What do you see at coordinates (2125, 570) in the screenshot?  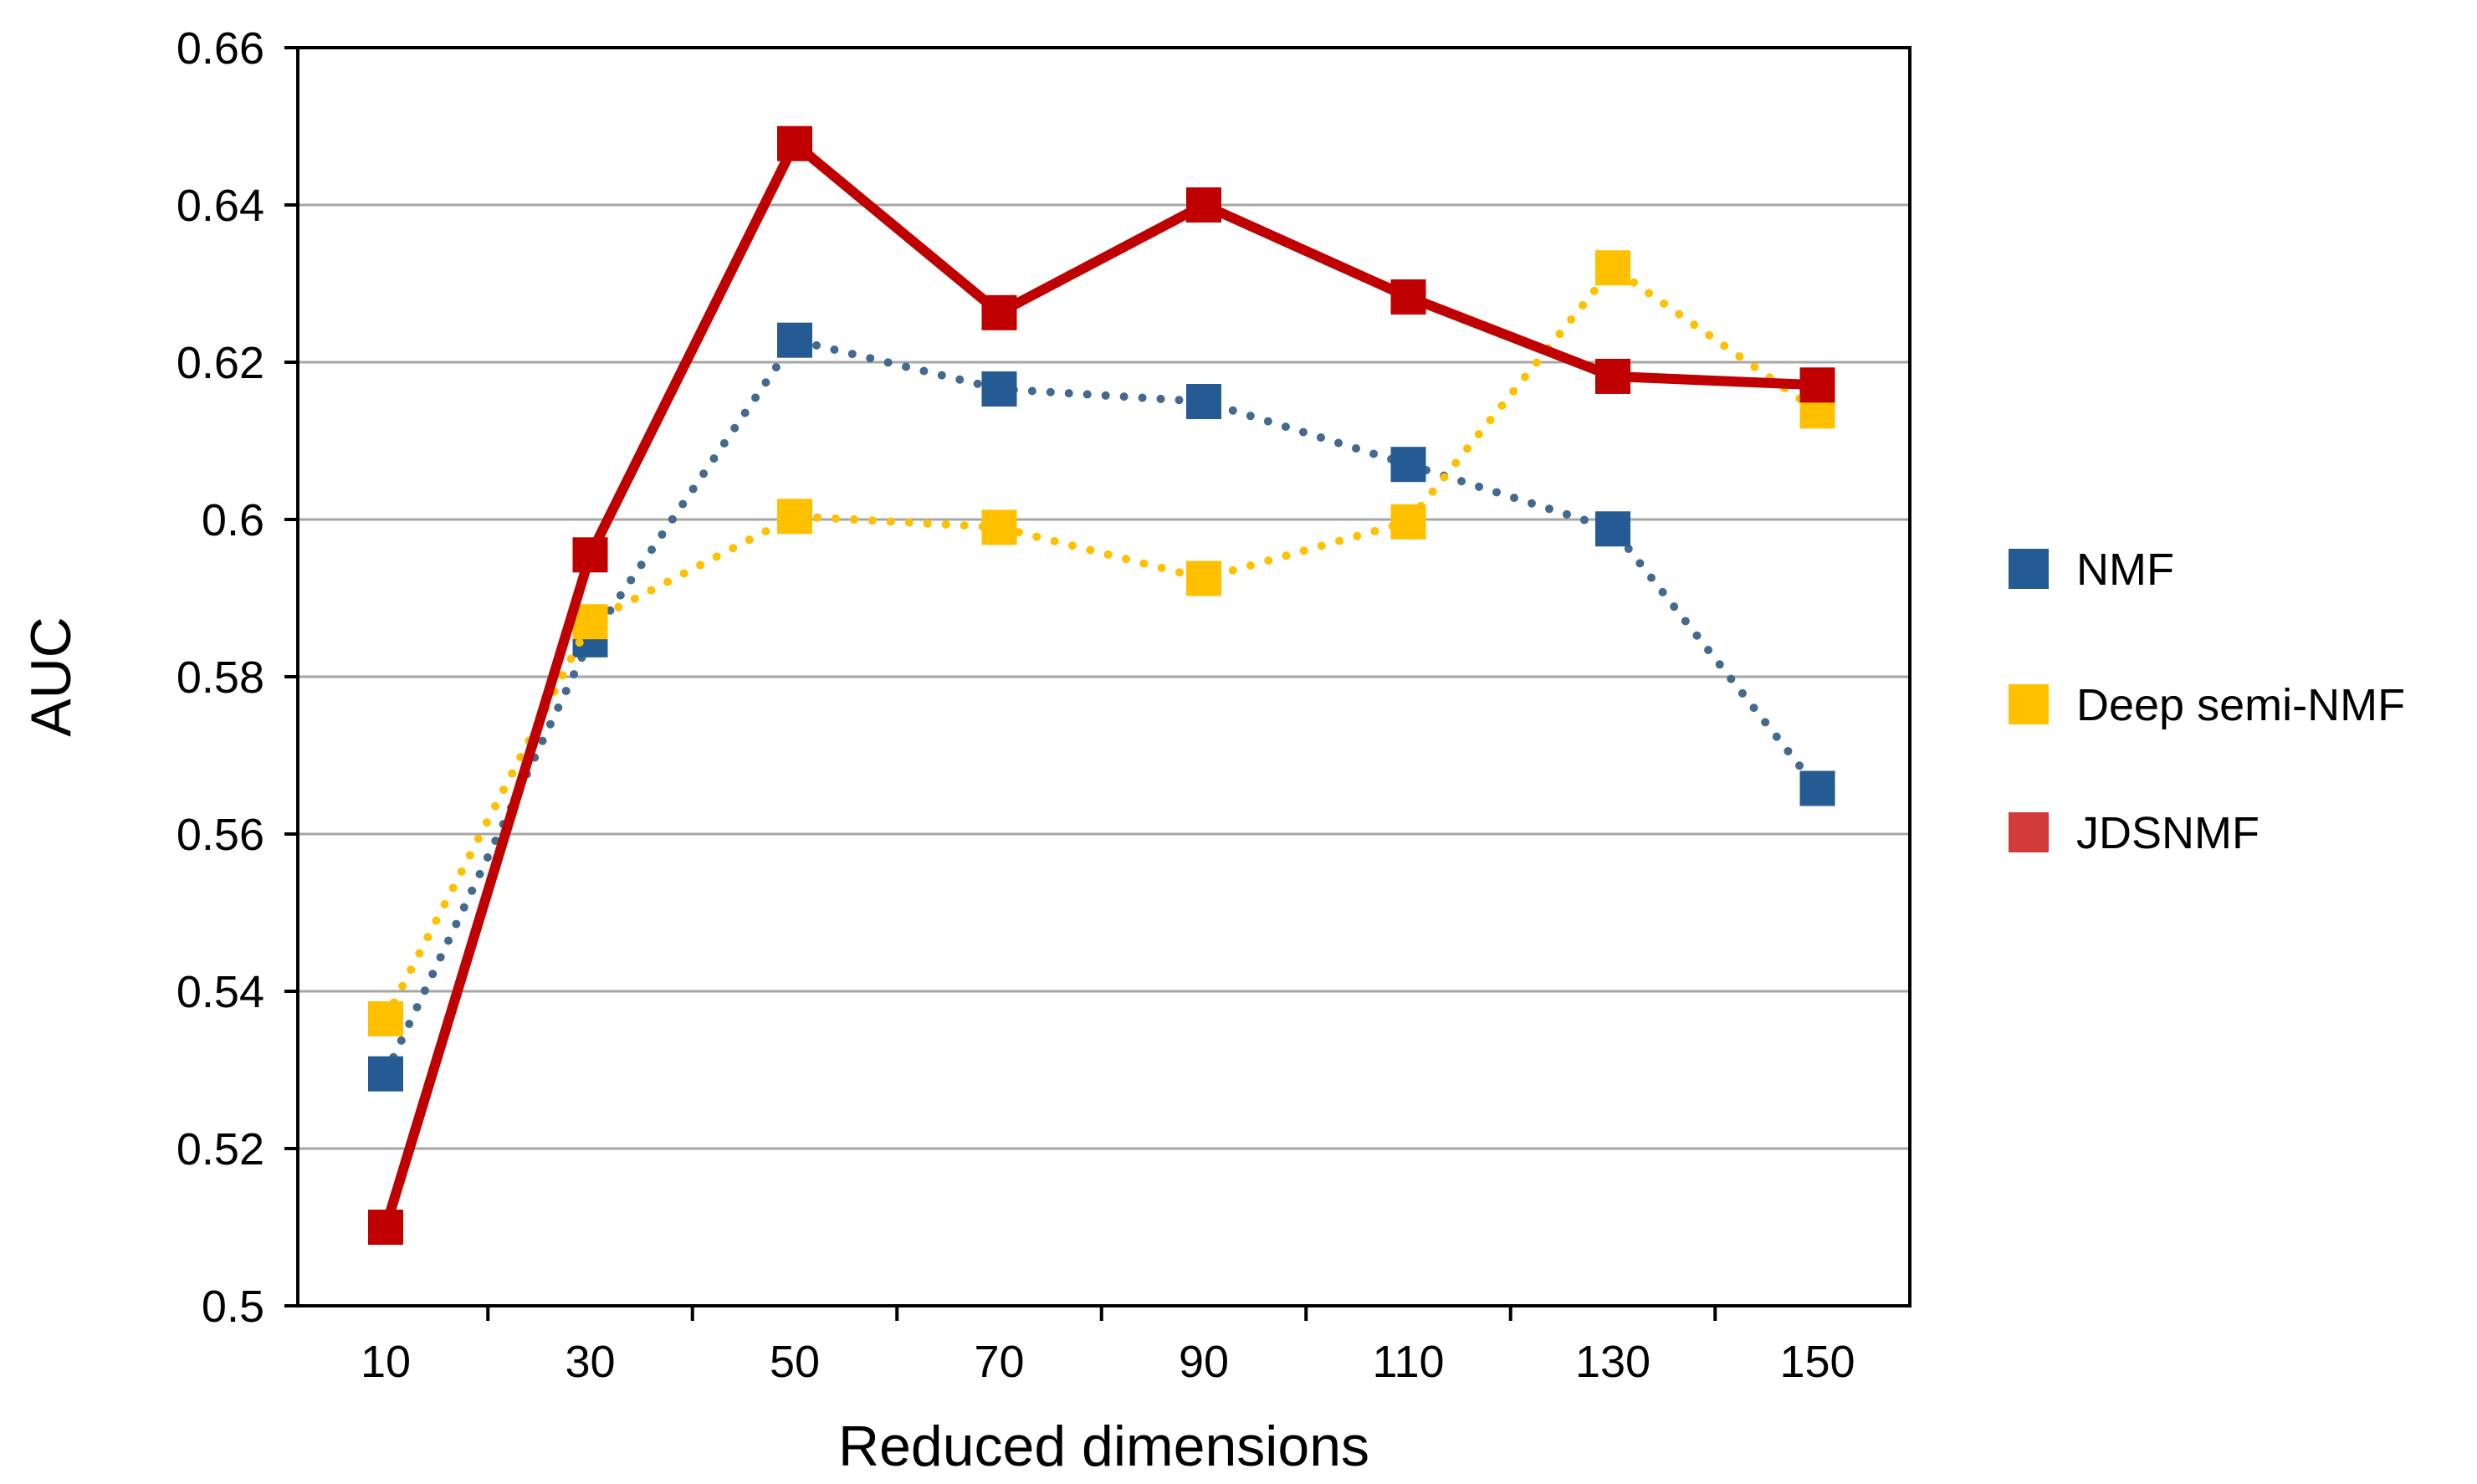 I see `legend-label: NMF` at bounding box center [2125, 570].